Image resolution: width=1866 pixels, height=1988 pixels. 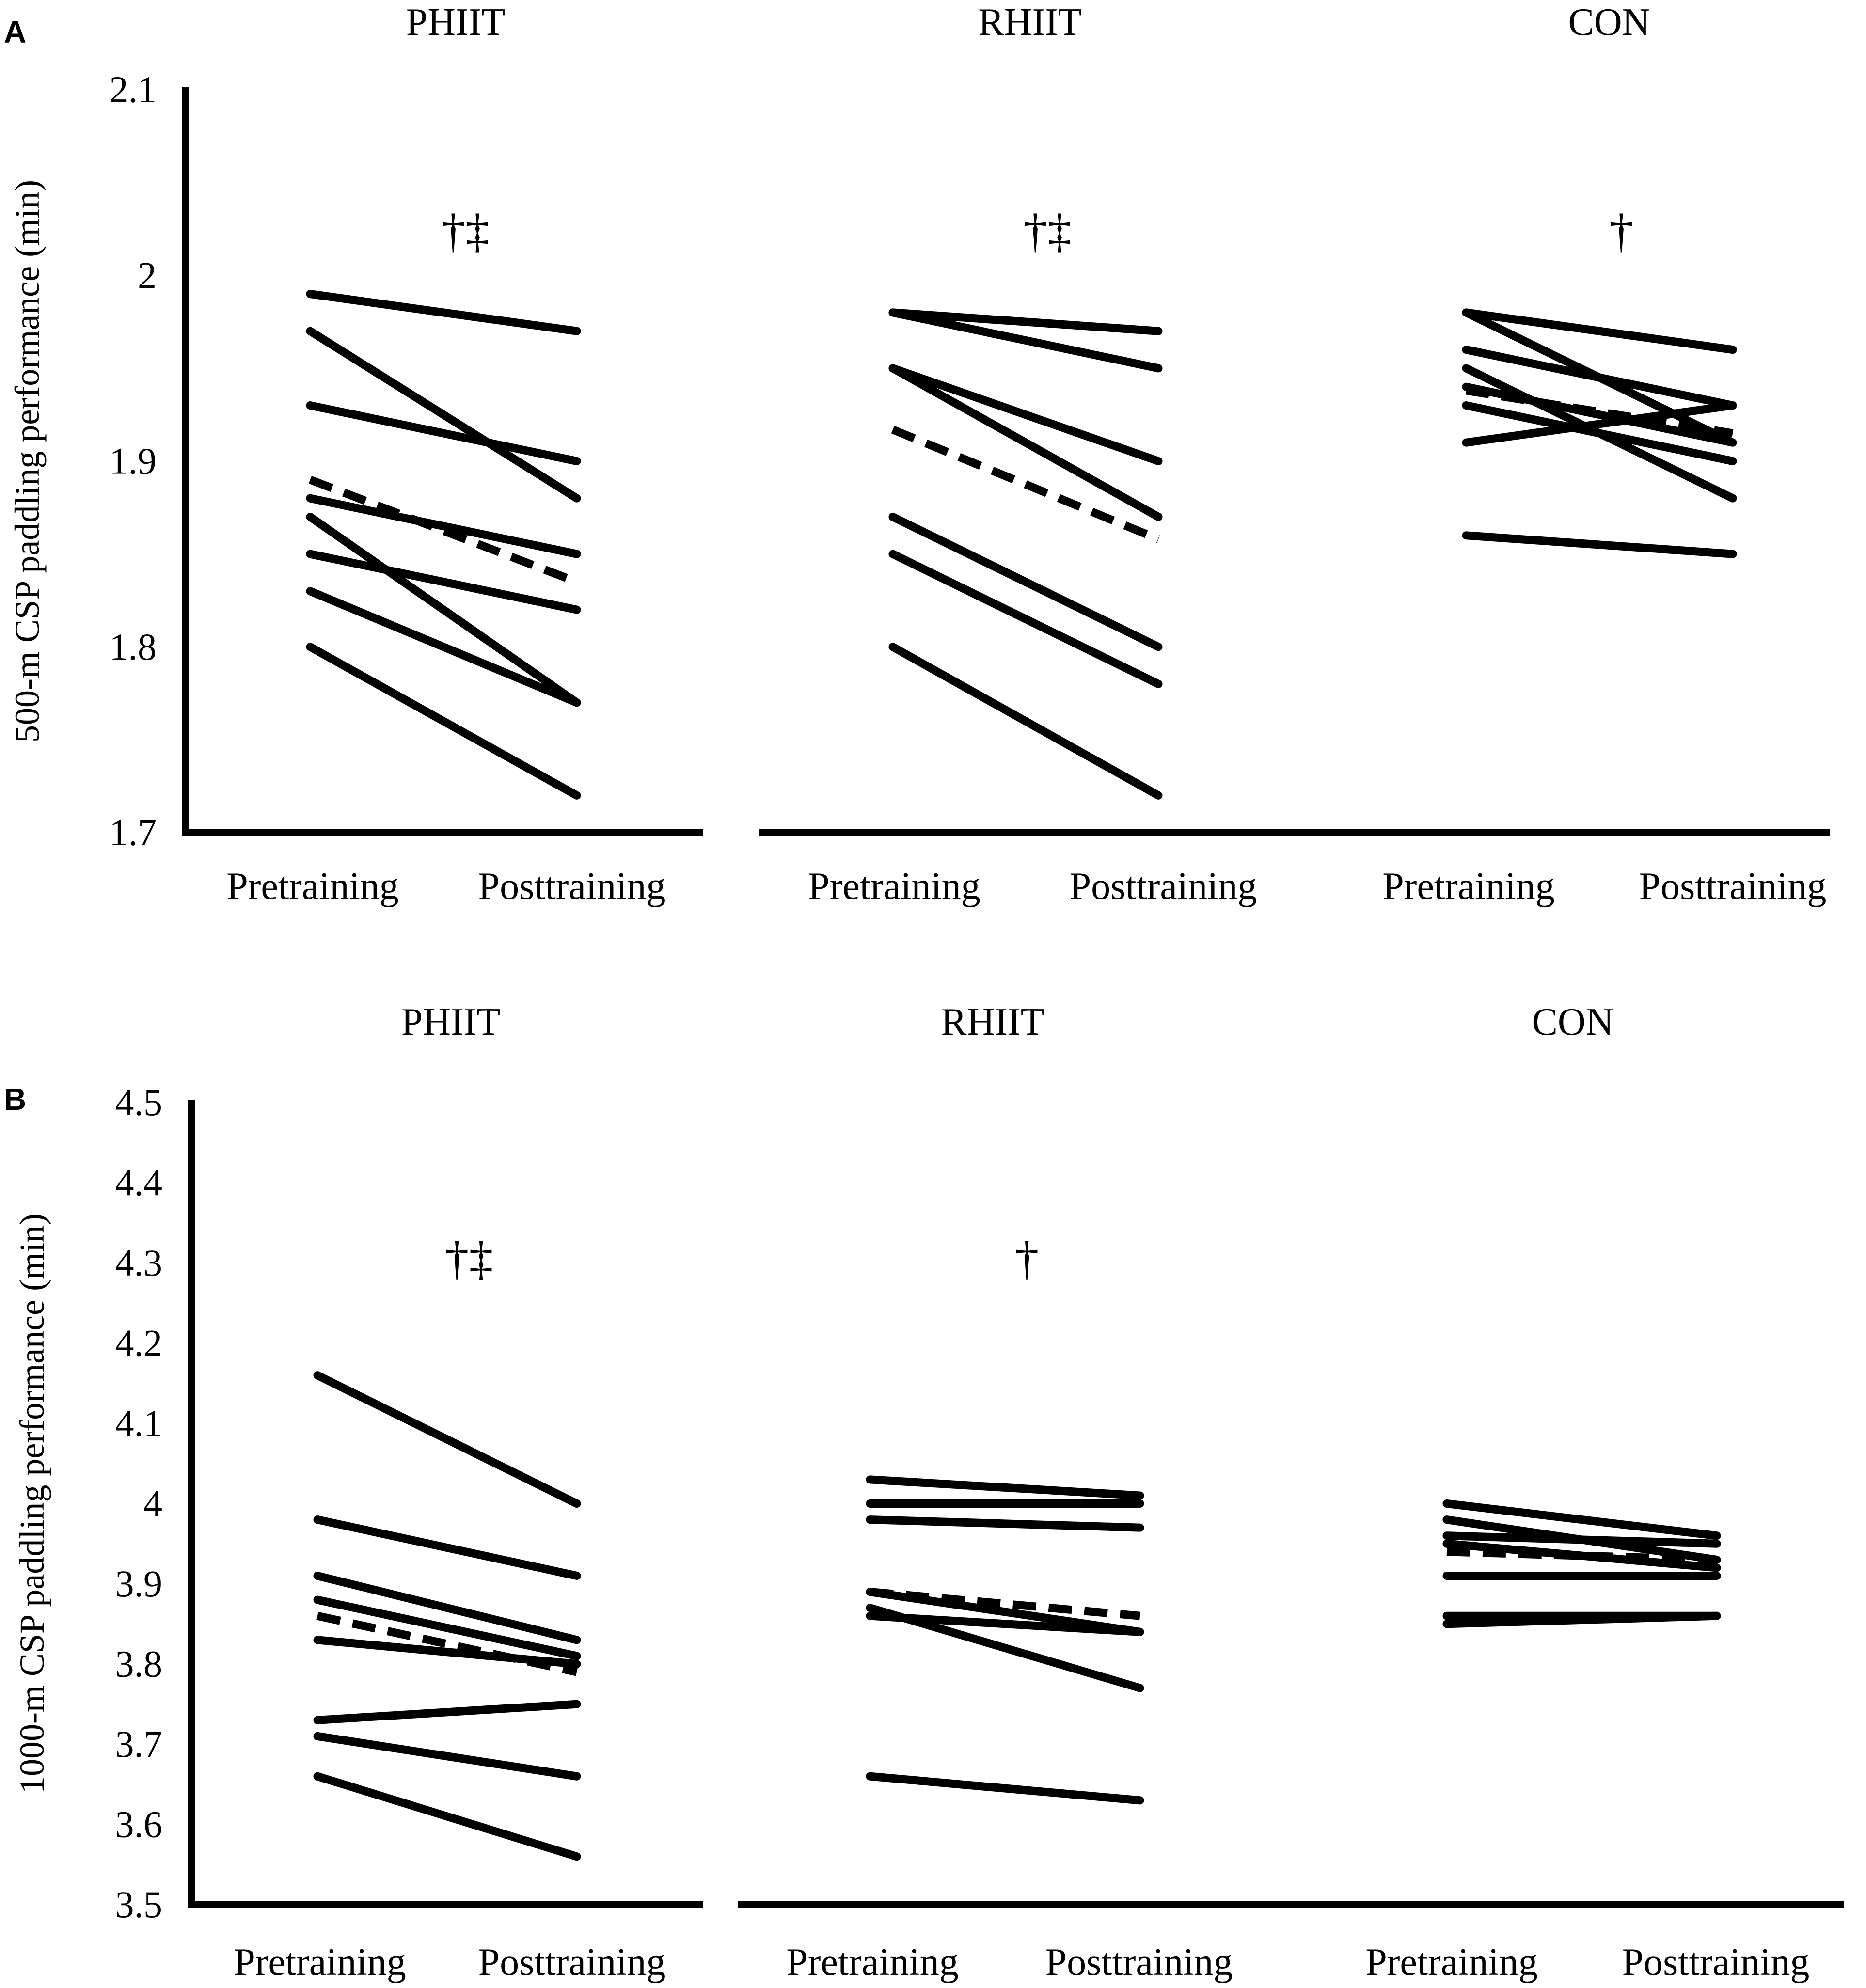 I want to click on y-tick-label: 4.1, so click(x=139, y=1423).